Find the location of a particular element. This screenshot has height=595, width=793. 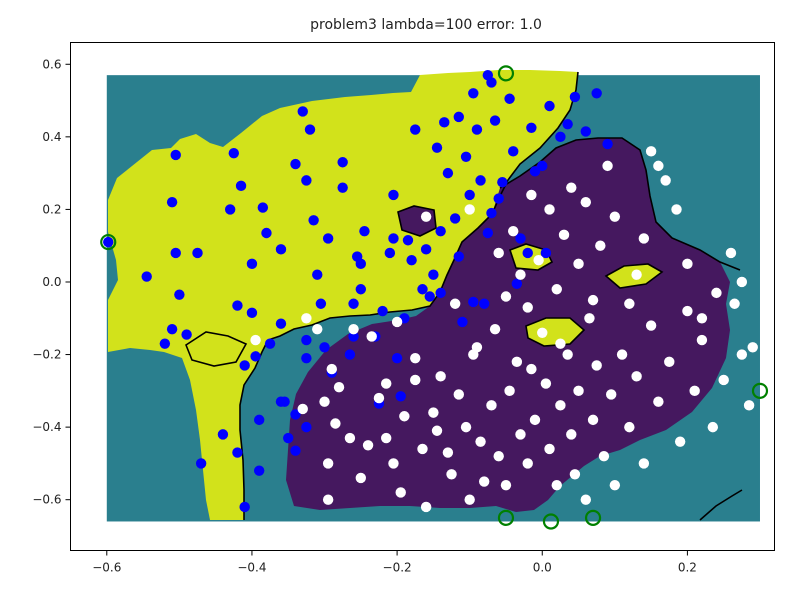

x-tick-label: −0.2 is located at coordinates (397, 568).